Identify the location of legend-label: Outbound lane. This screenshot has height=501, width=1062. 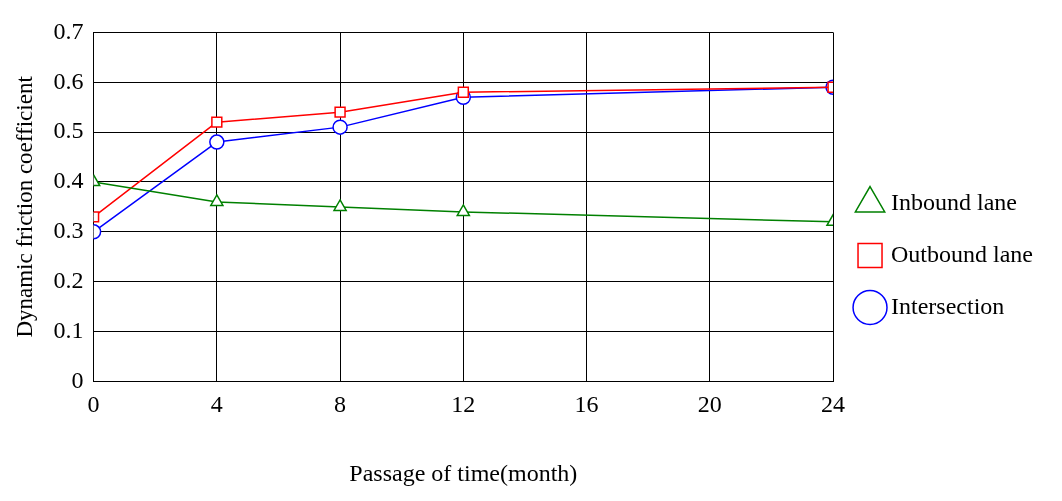
(962, 253).